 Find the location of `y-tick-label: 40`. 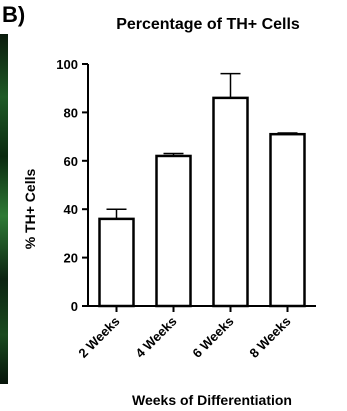

y-tick-label: 40 is located at coordinates (71, 209).